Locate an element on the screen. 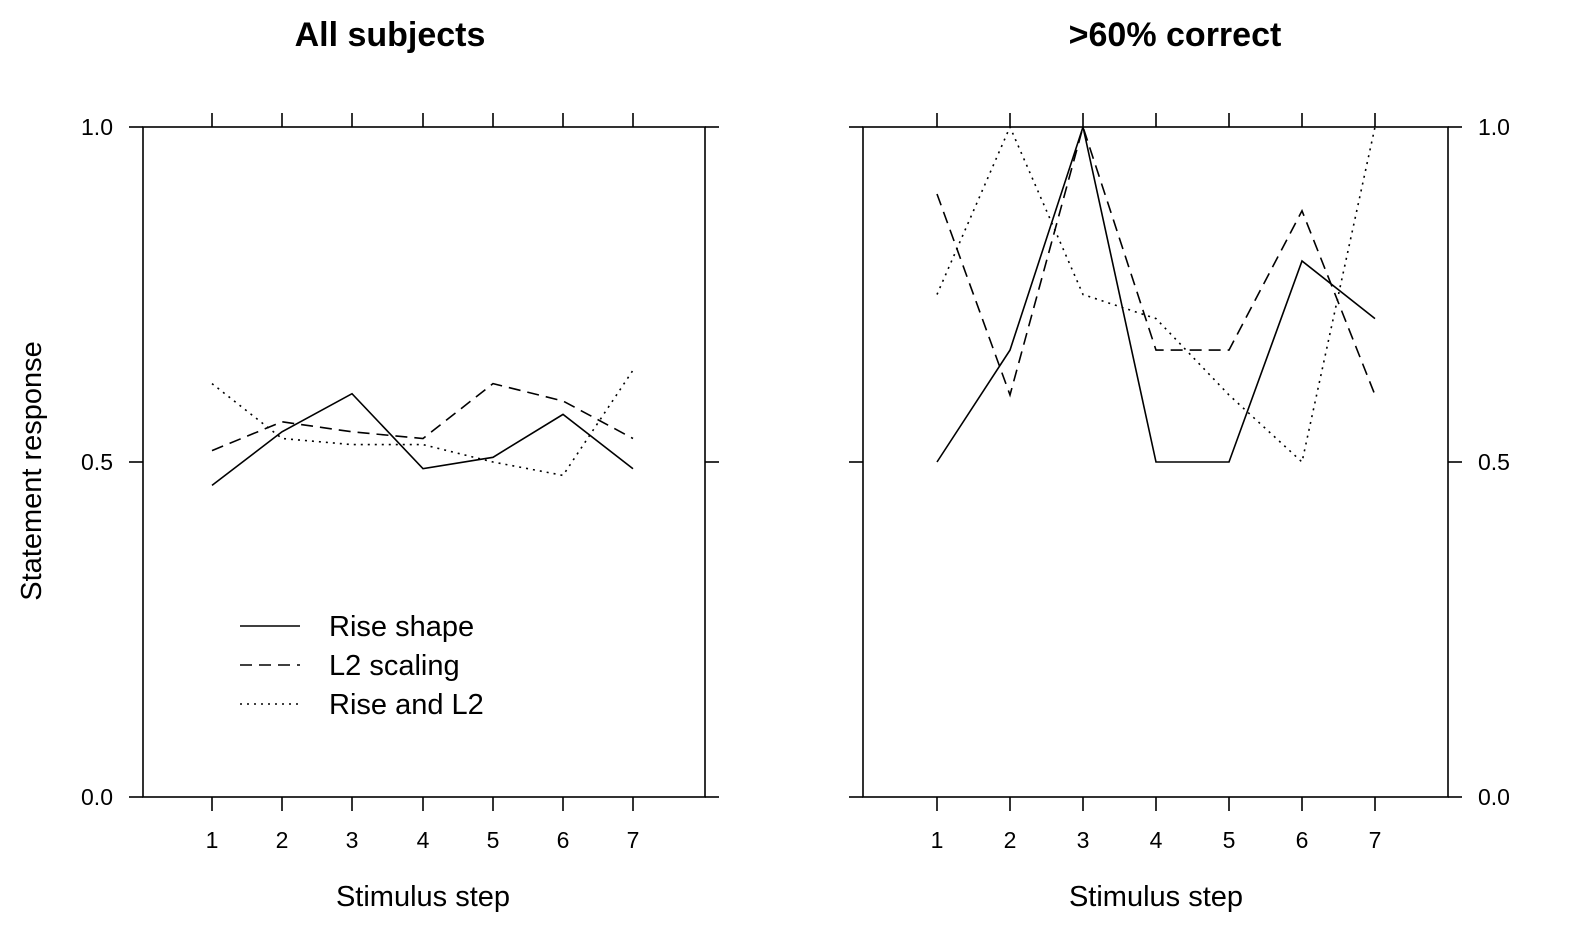  series-line-rise-and-l2 is located at coordinates (1156, 294).